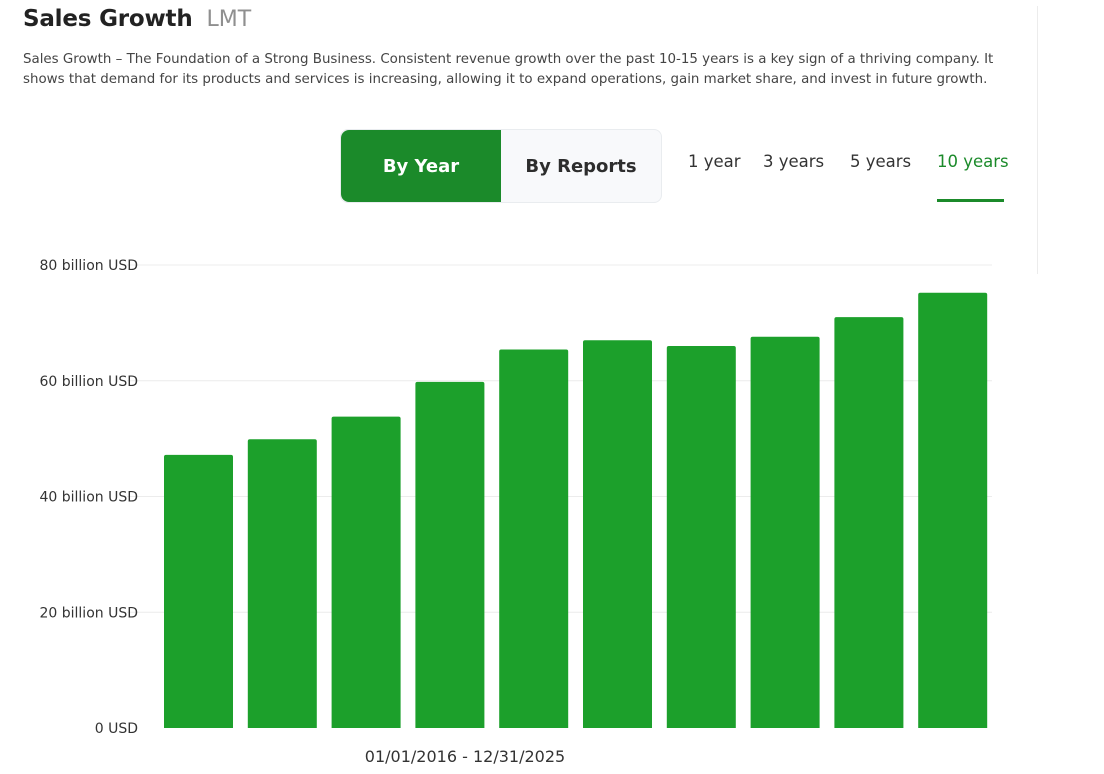 This screenshot has width=1104, height=774. Describe the element at coordinates (198, 591) in the screenshot. I see `bar-2016` at that location.